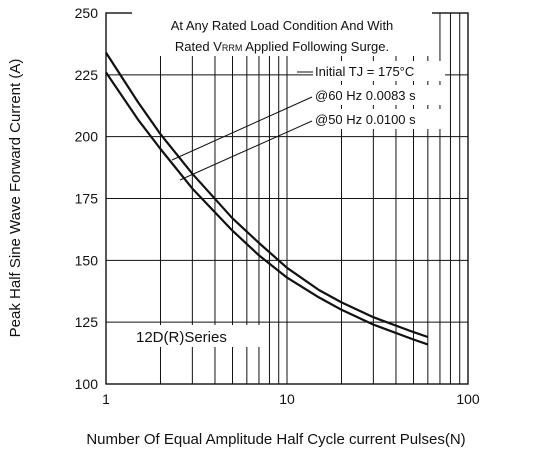 This screenshot has width=542, height=461. I want to click on x-tick-label: 10, so click(287, 399).